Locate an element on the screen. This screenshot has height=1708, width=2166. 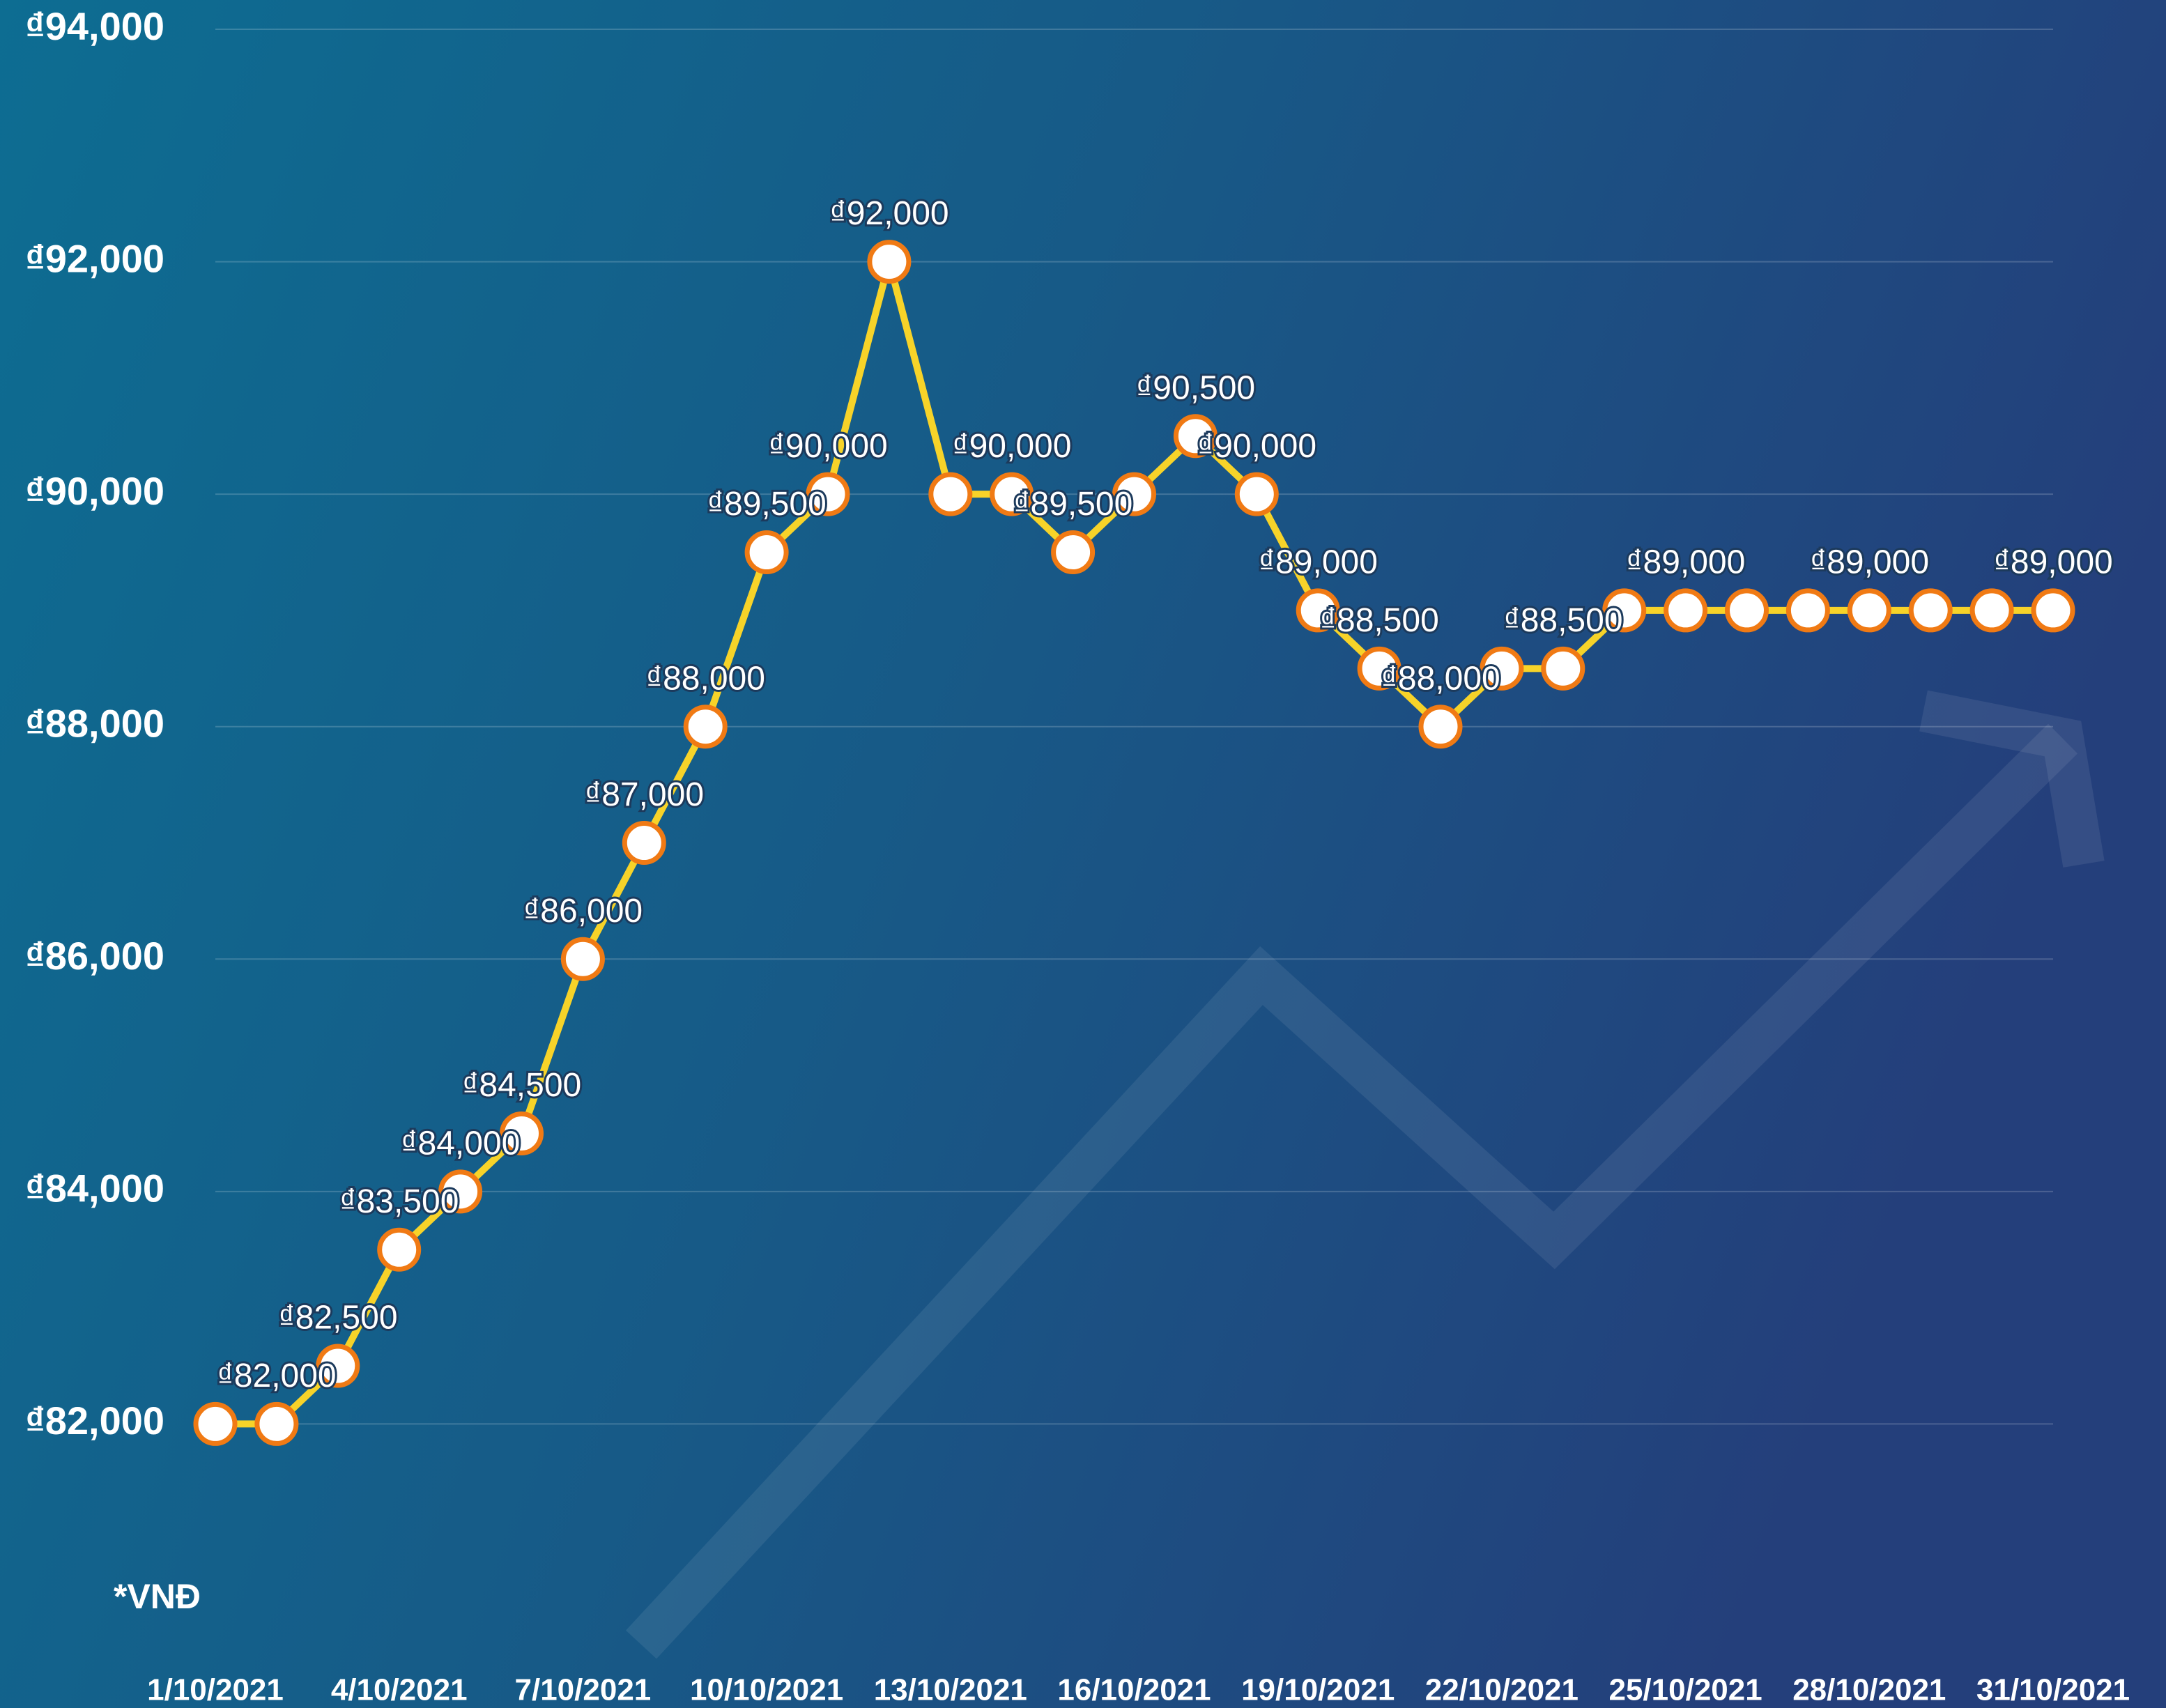
data-label: ₫87,000 is located at coordinates (645, 795).